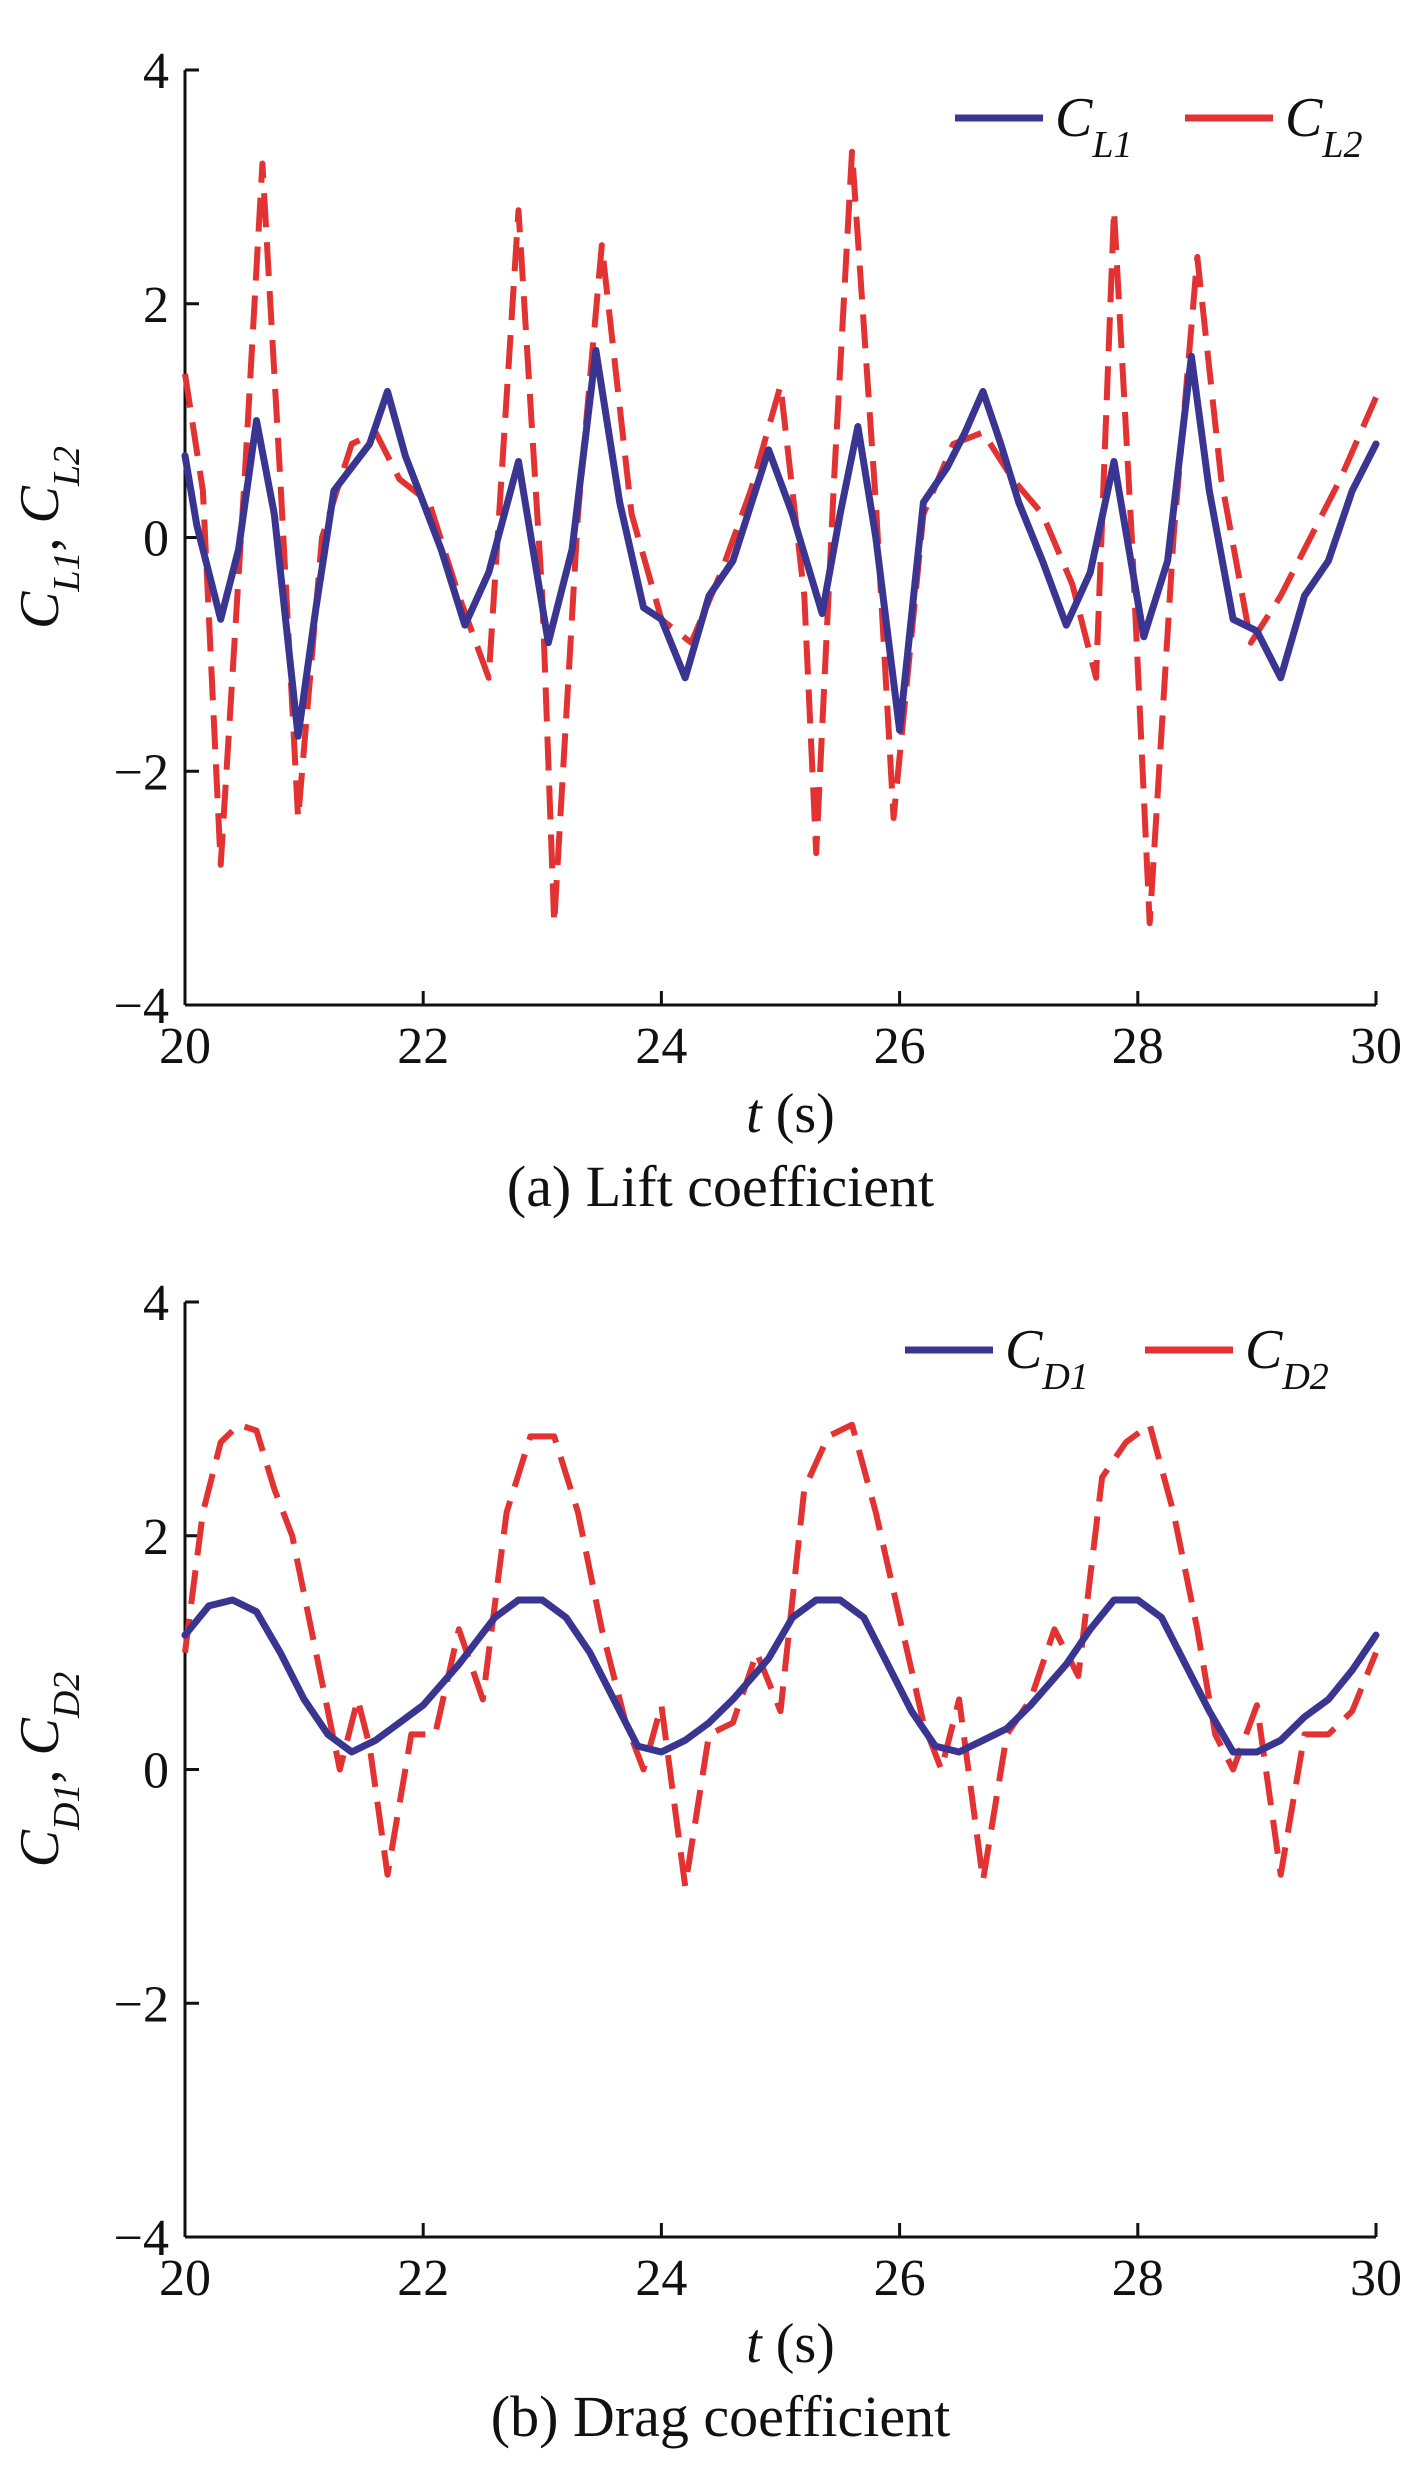 This screenshot has width=1408, height=2467. Describe the element at coordinates (1138, 1046) in the screenshot. I see `lift-x-tick-label: 28` at that location.